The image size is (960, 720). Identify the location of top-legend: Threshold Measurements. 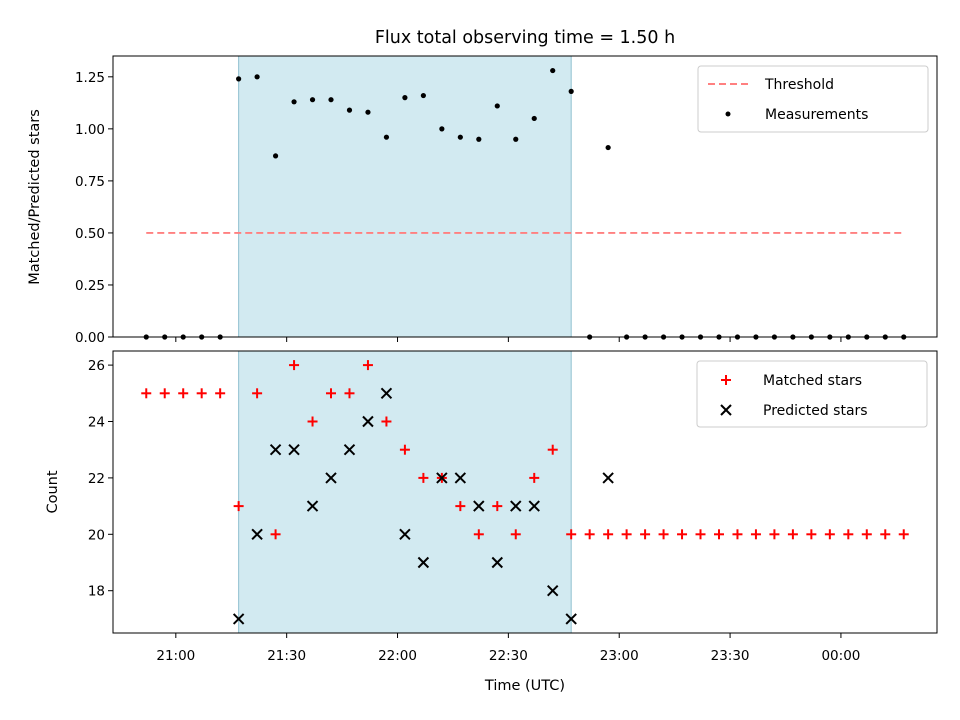
(813, 99).